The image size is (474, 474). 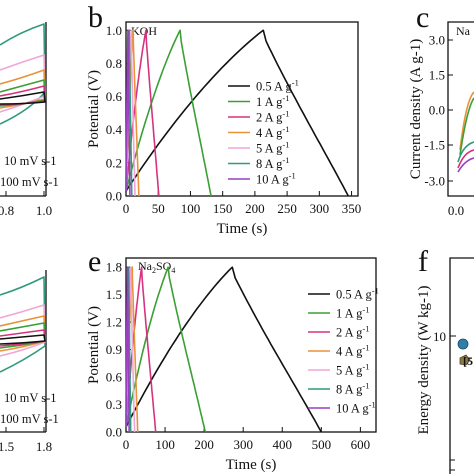 I want to click on xtick-label: 400, so click(x=283, y=444).